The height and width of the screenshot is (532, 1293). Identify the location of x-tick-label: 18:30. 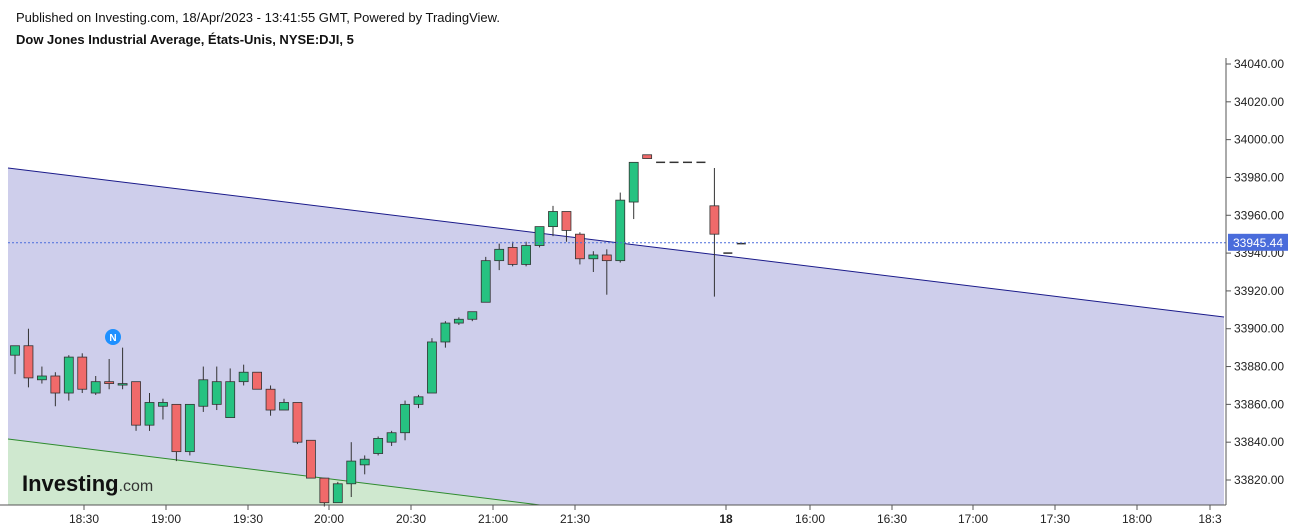
(84, 519).